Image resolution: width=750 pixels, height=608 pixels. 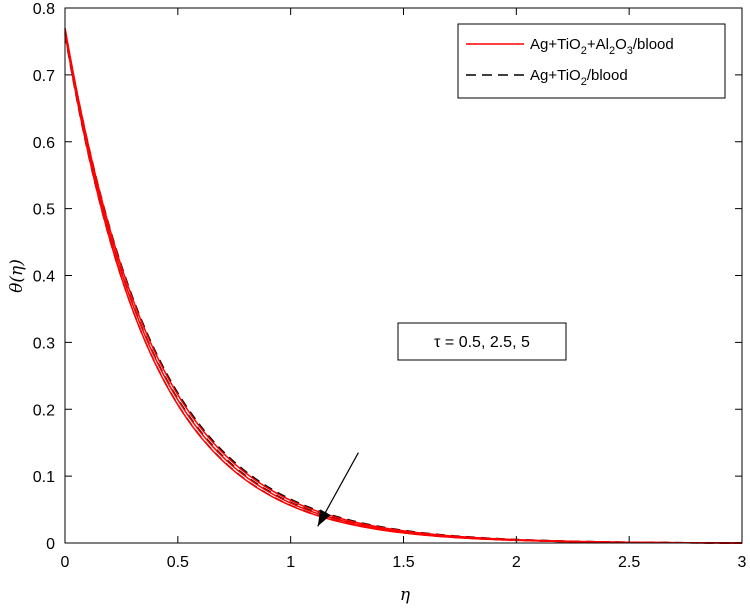 What do you see at coordinates (44, 76) in the screenshot?
I see `y-tick-label: 0.7` at bounding box center [44, 76].